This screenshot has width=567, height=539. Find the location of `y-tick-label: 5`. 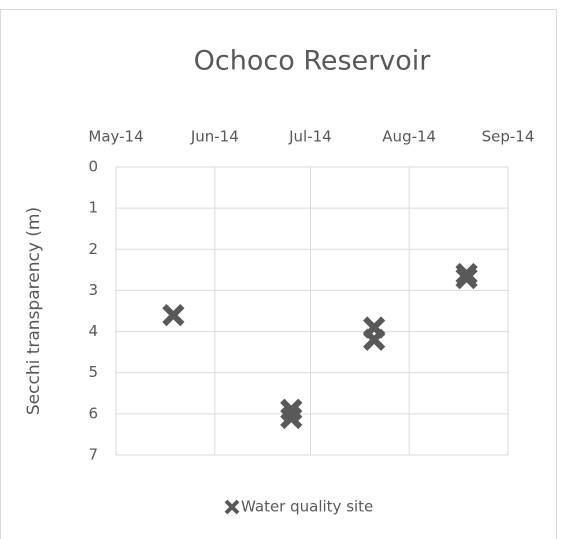

y-tick-label: 5 is located at coordinates (93, 372).